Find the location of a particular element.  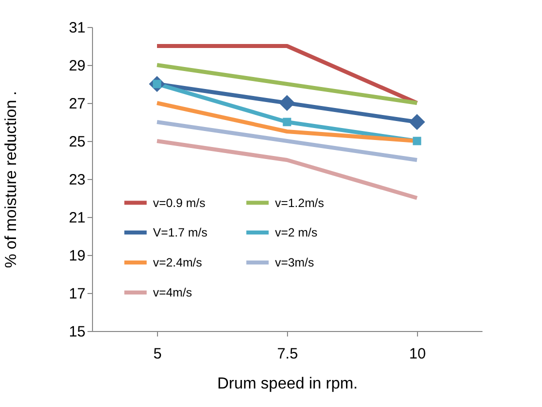

x-tick-label: 10 is located at coordinates (417, 354).